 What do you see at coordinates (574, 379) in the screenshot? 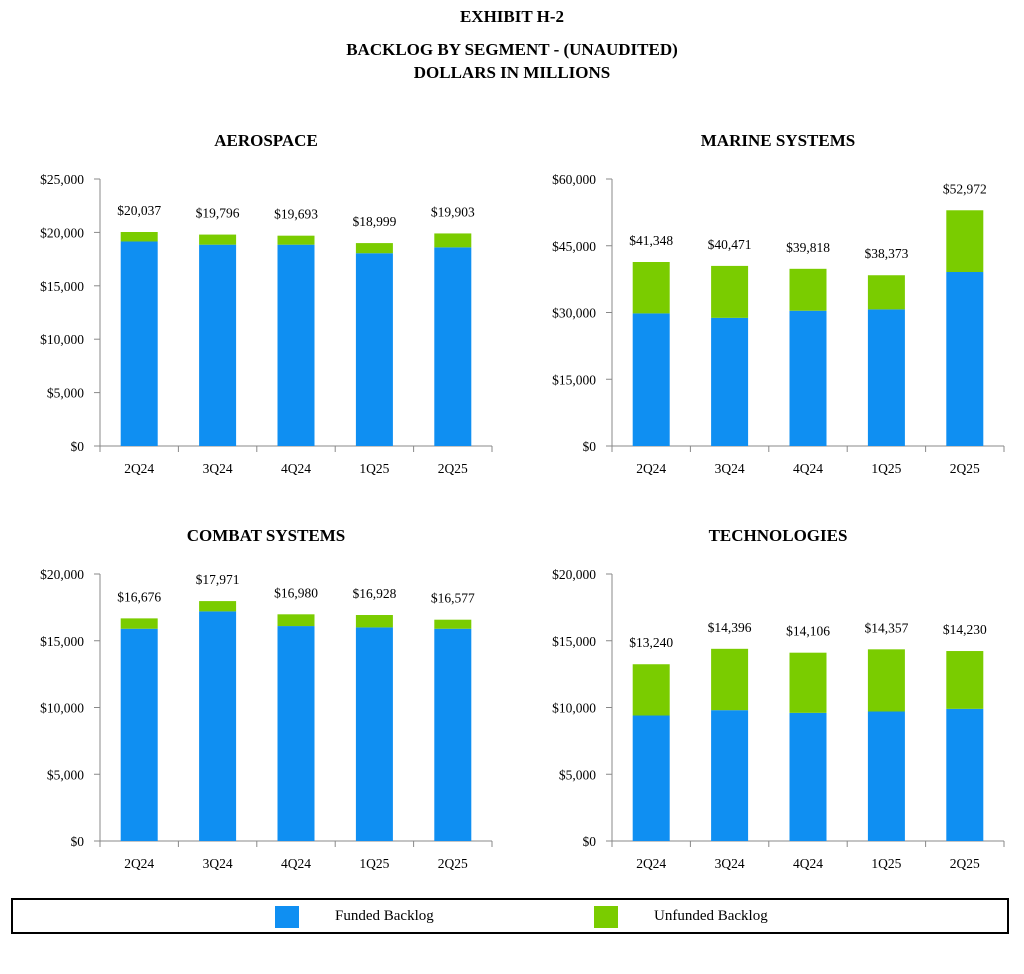
I see `marine-systems-y-tick-label: $15,000` at bounding box center [574, 379].